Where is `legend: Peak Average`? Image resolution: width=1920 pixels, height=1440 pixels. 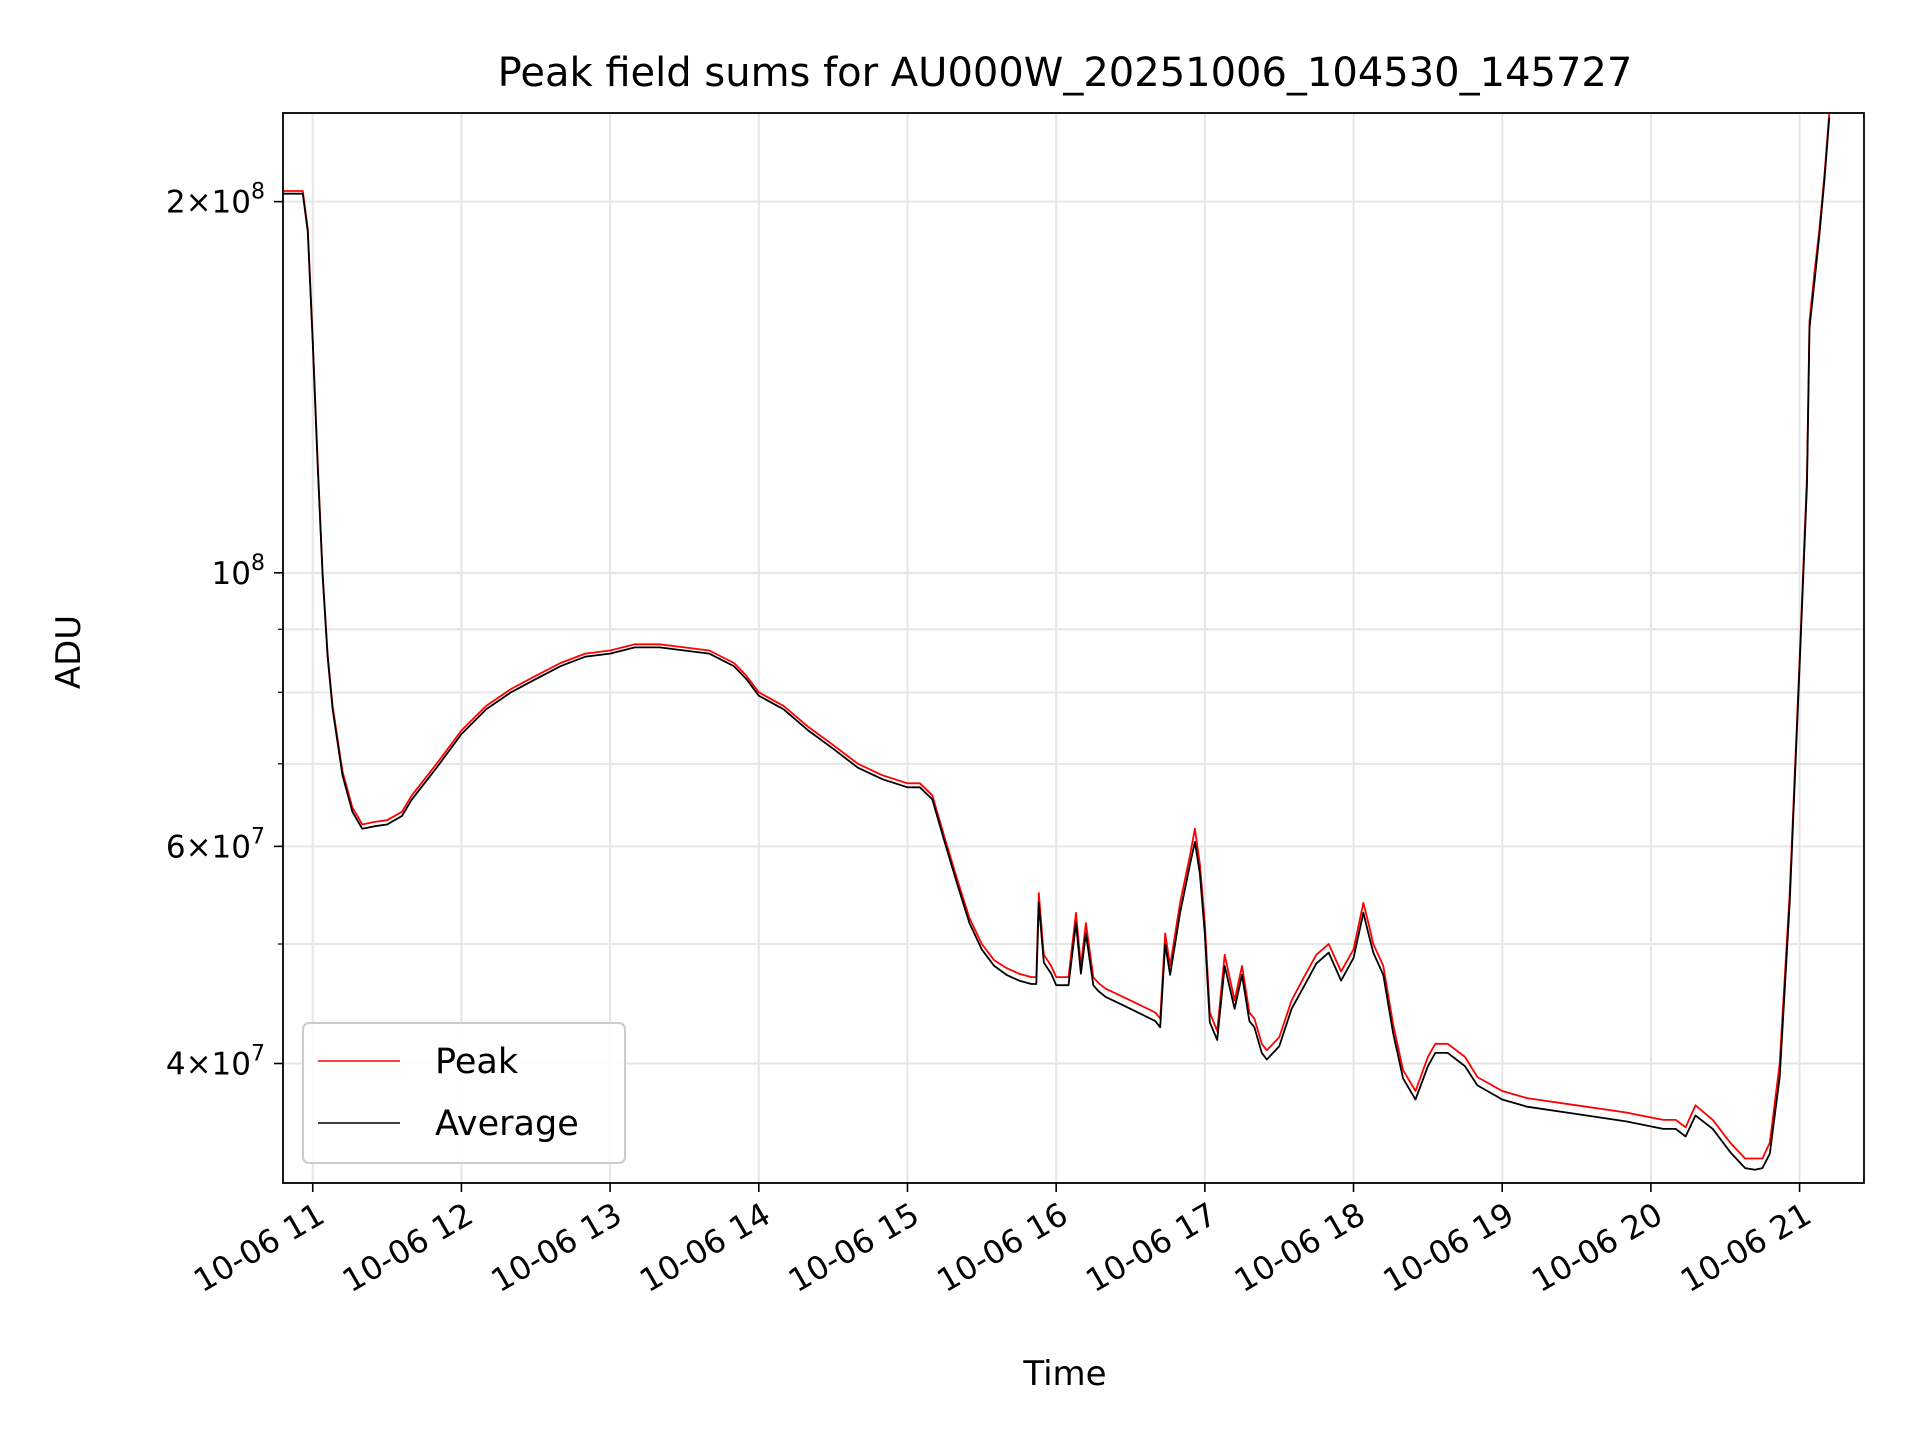
legend: Peak Average is located at coordinates (464, 1093).